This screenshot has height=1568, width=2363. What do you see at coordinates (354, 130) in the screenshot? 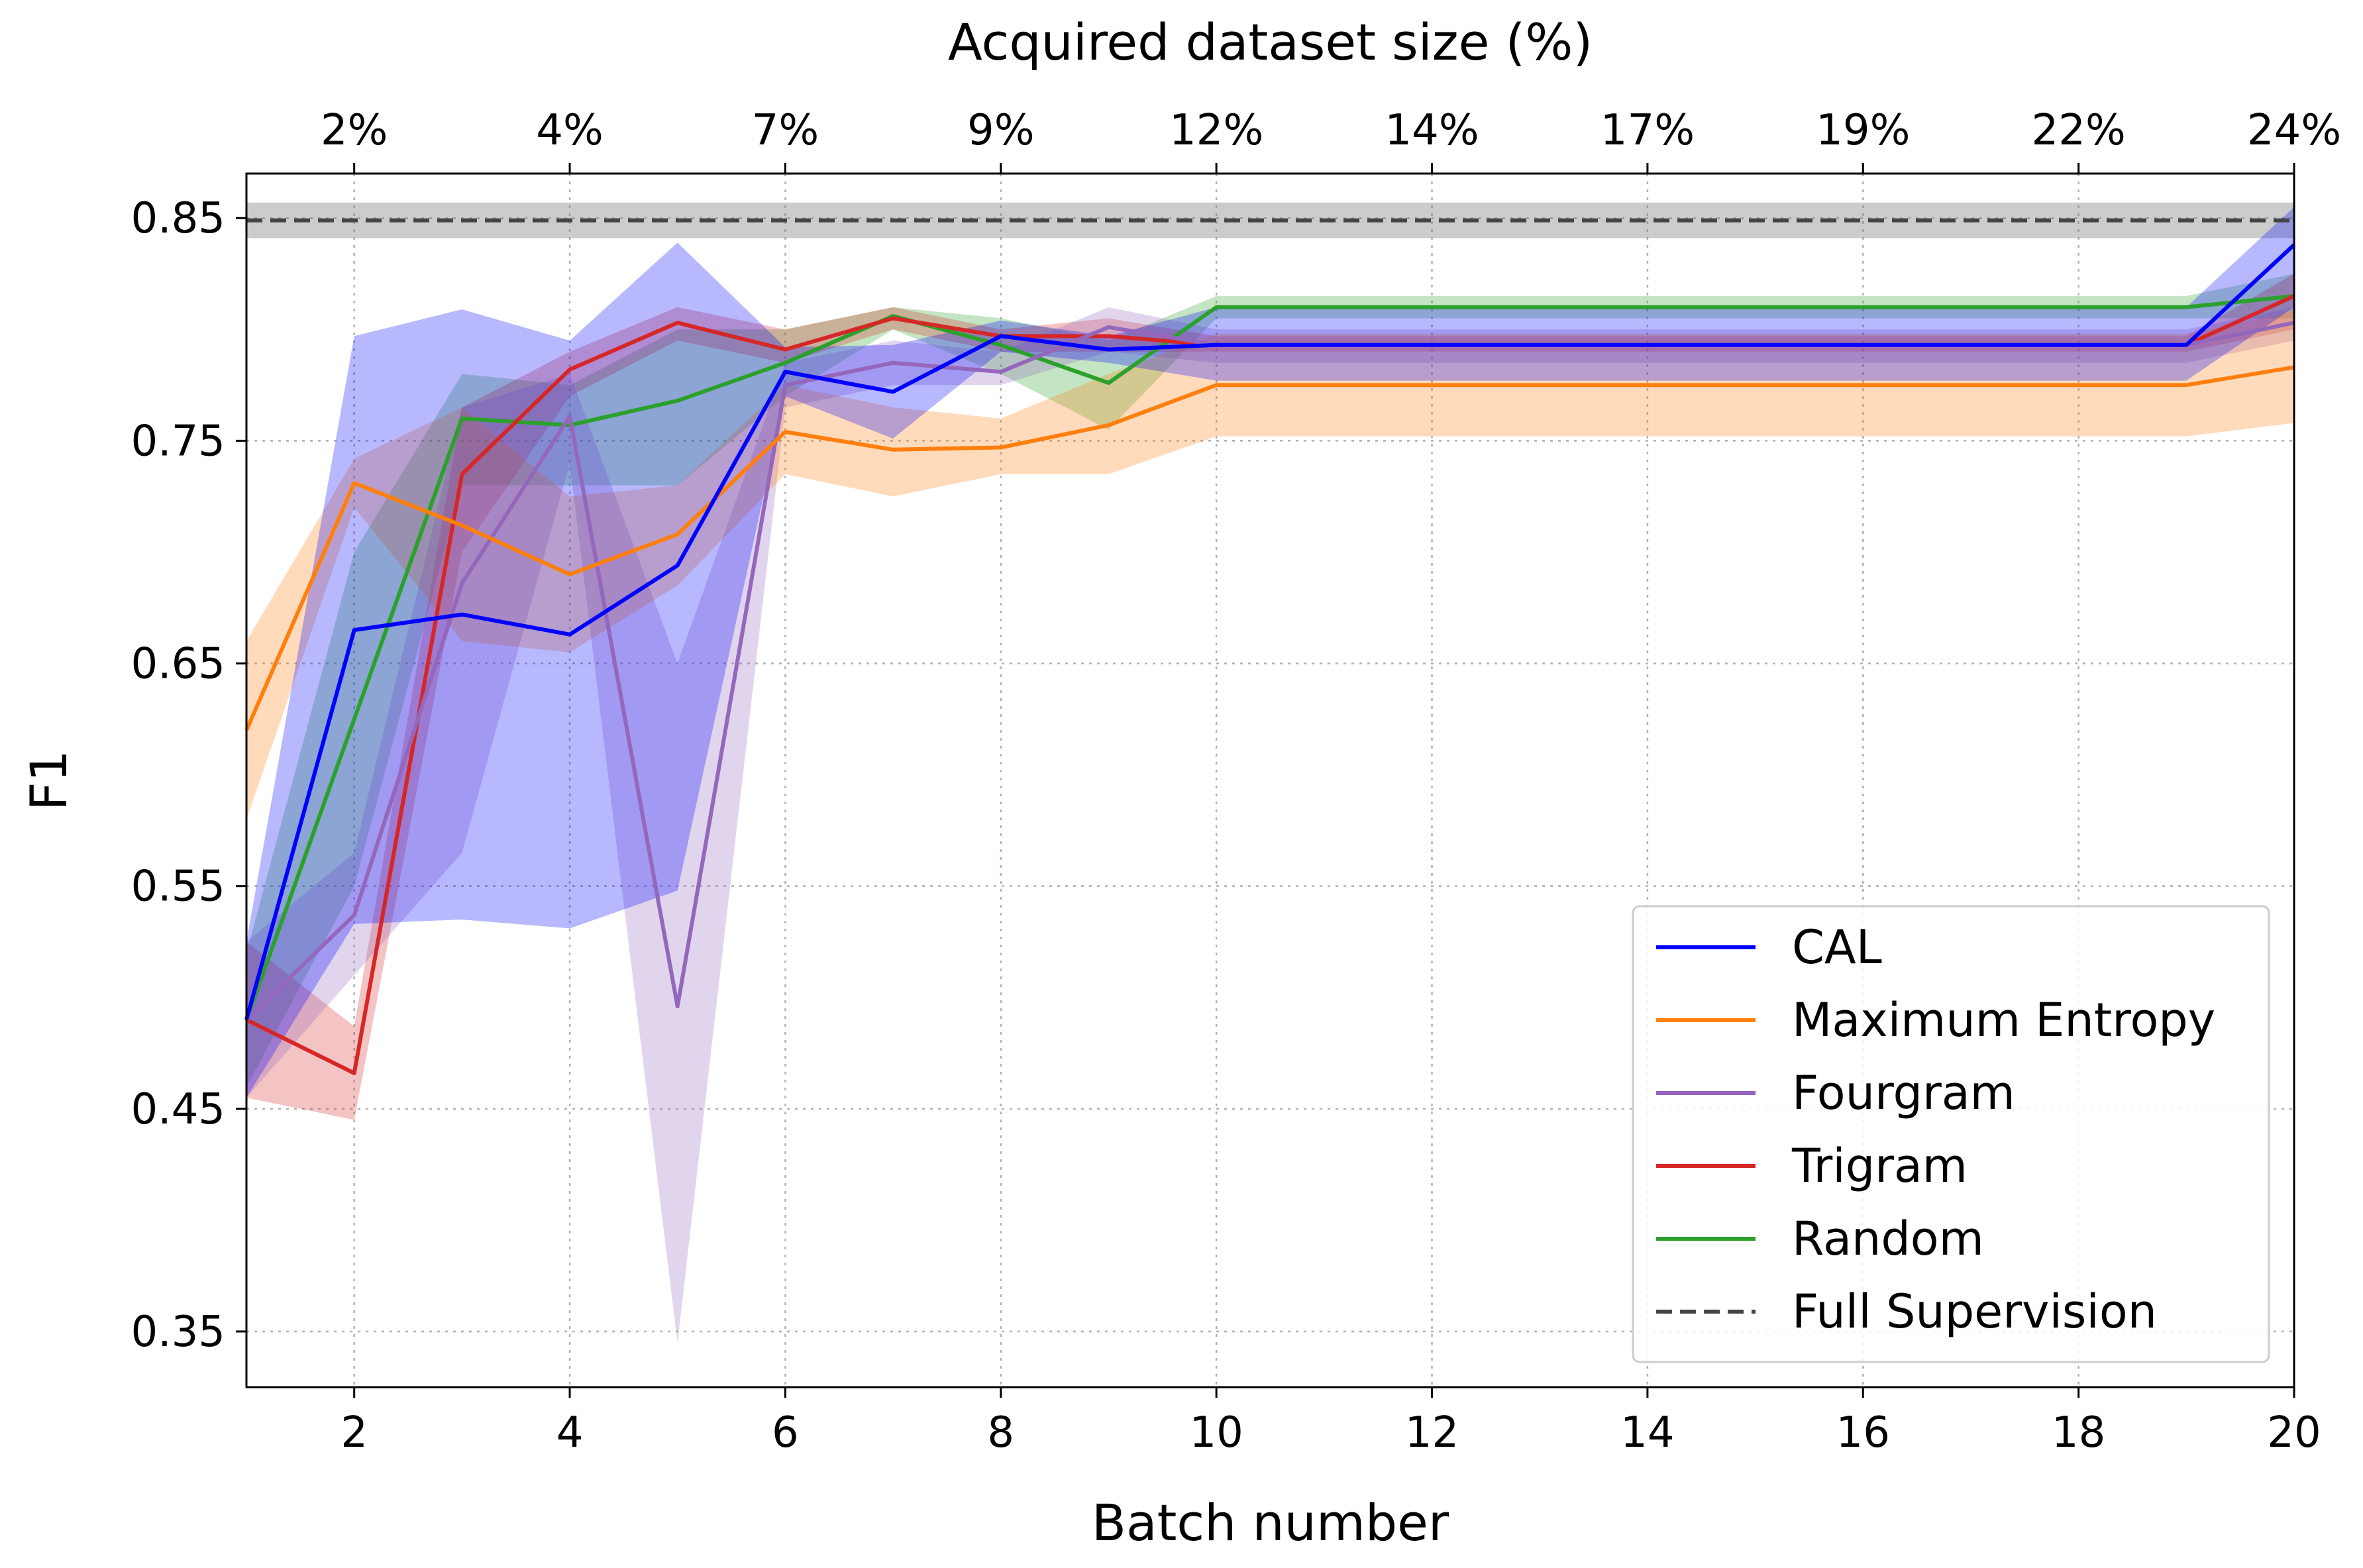
I see `top-tick-label-0: 2%` at bounding box center [354, 130].